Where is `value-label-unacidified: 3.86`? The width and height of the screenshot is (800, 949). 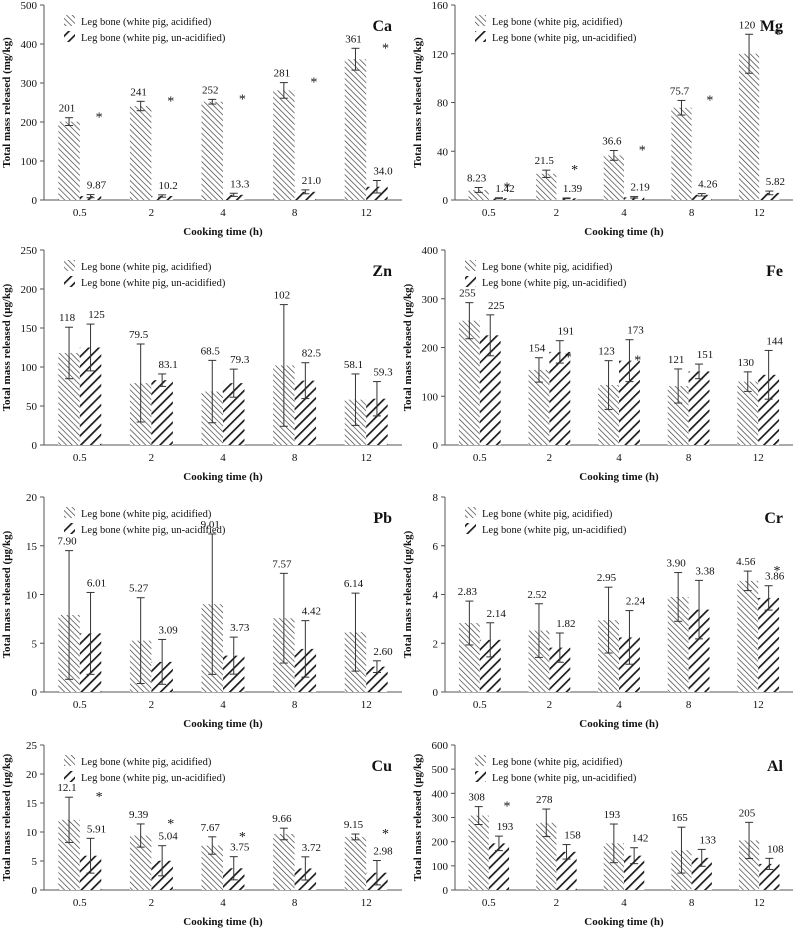
value-label-unacidified: 3.86 is located at coordinates (775, 577).